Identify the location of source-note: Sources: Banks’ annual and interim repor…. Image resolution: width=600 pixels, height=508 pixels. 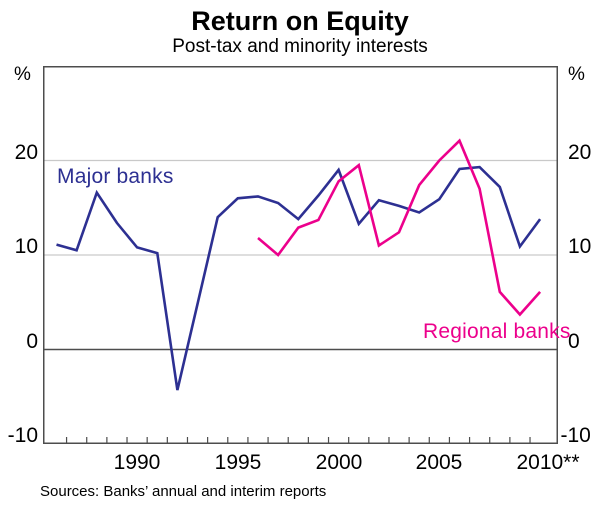
(183, 491).